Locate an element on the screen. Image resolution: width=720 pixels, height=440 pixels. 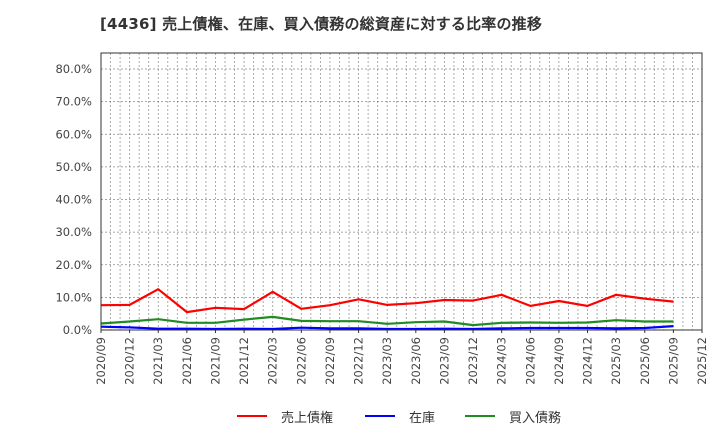
x-tick-label: 2021/12 is located at coordinates (244, 361).